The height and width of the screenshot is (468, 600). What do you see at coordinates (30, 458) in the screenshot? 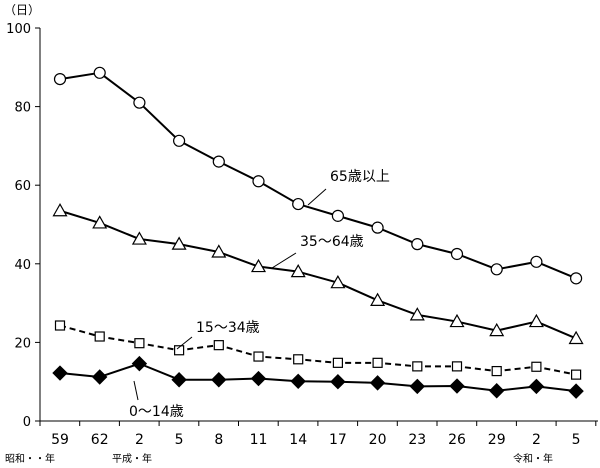
I see `era-label: 昭和・・年` at bounding box center [30, 458].